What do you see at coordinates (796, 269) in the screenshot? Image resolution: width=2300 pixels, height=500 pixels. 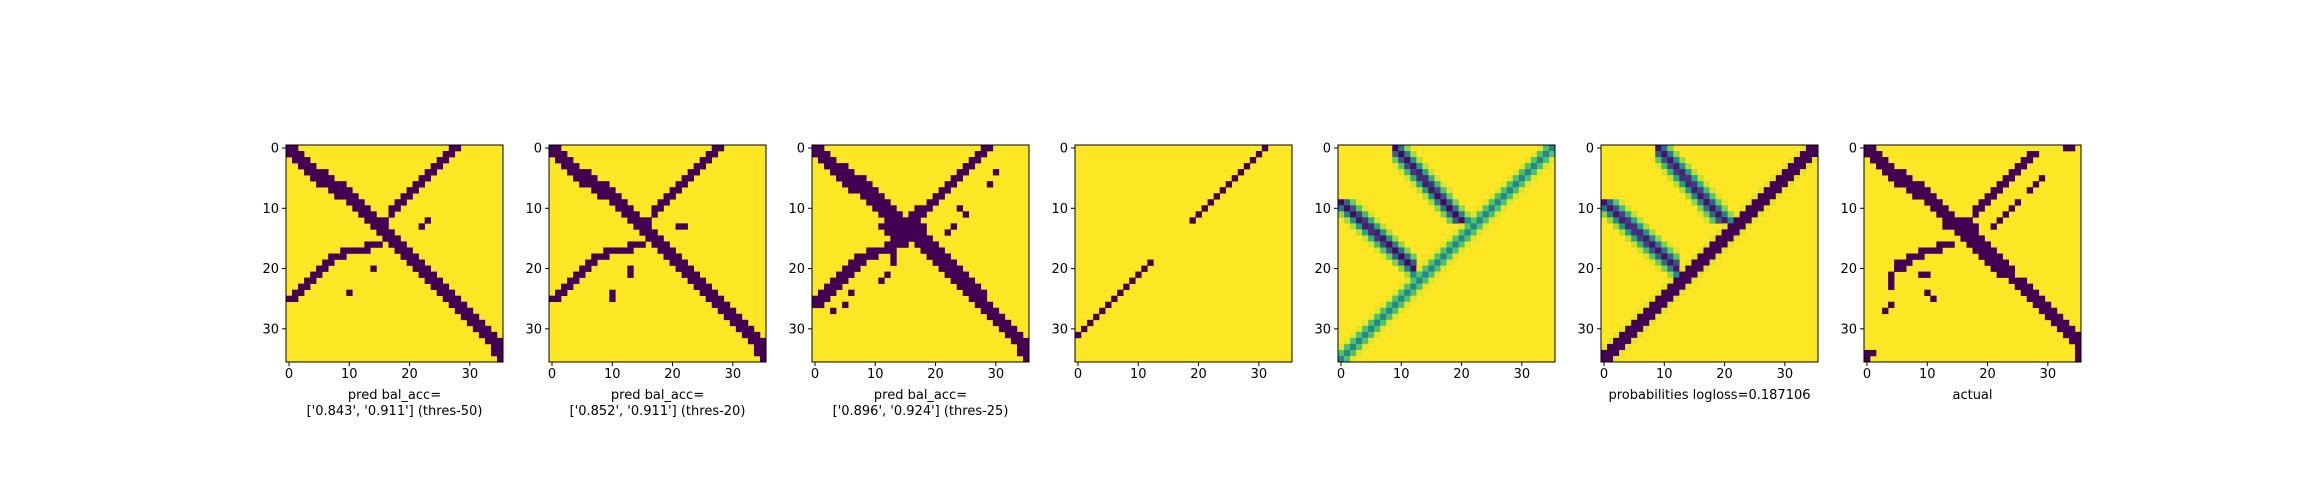 I see `y-tick-label: 20` at bounding box center [796, 269].